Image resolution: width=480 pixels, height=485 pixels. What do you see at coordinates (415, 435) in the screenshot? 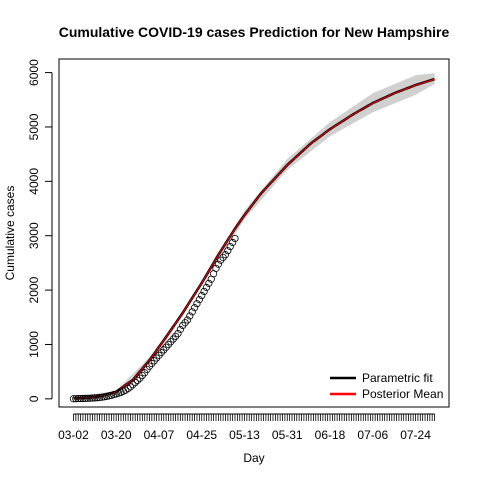
I see `x-tick-label: 07-24` at bounding box center [415, 435].